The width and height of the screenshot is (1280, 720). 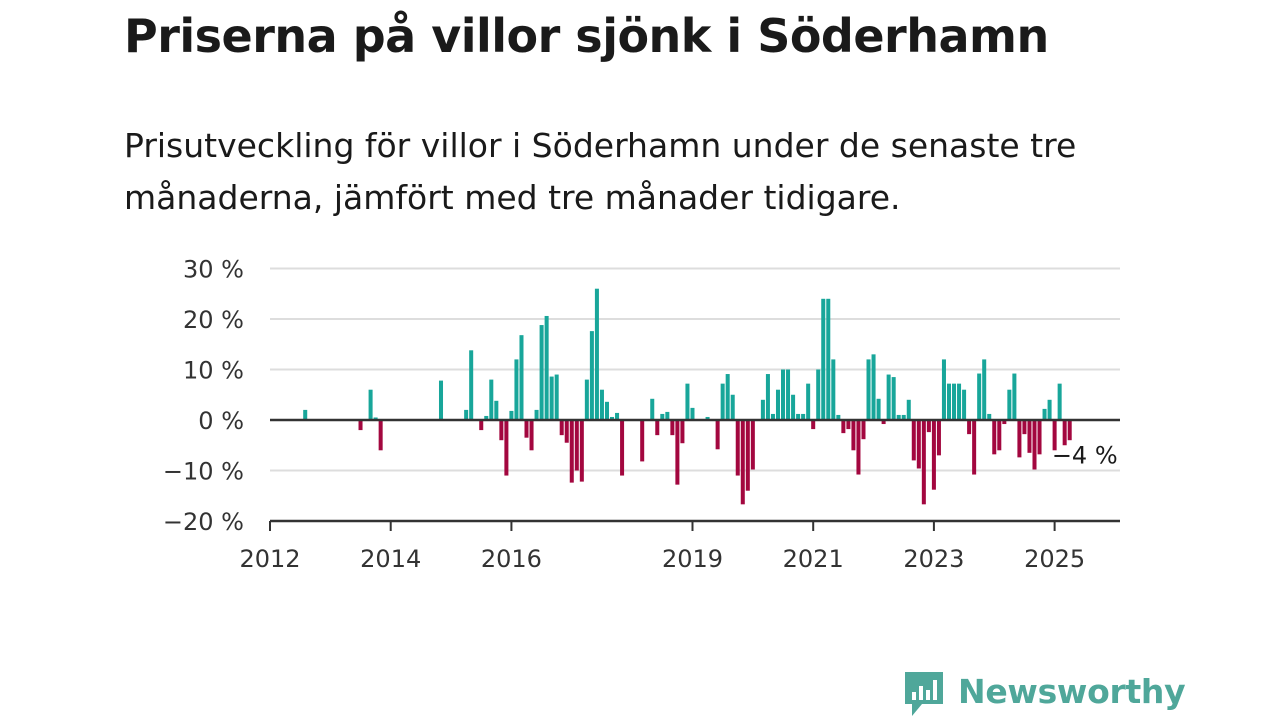 What do you see at coordinates (221, 421) in the screenshot?
I see `y-tick-label: 0 %` at bounding box center [221, 421].